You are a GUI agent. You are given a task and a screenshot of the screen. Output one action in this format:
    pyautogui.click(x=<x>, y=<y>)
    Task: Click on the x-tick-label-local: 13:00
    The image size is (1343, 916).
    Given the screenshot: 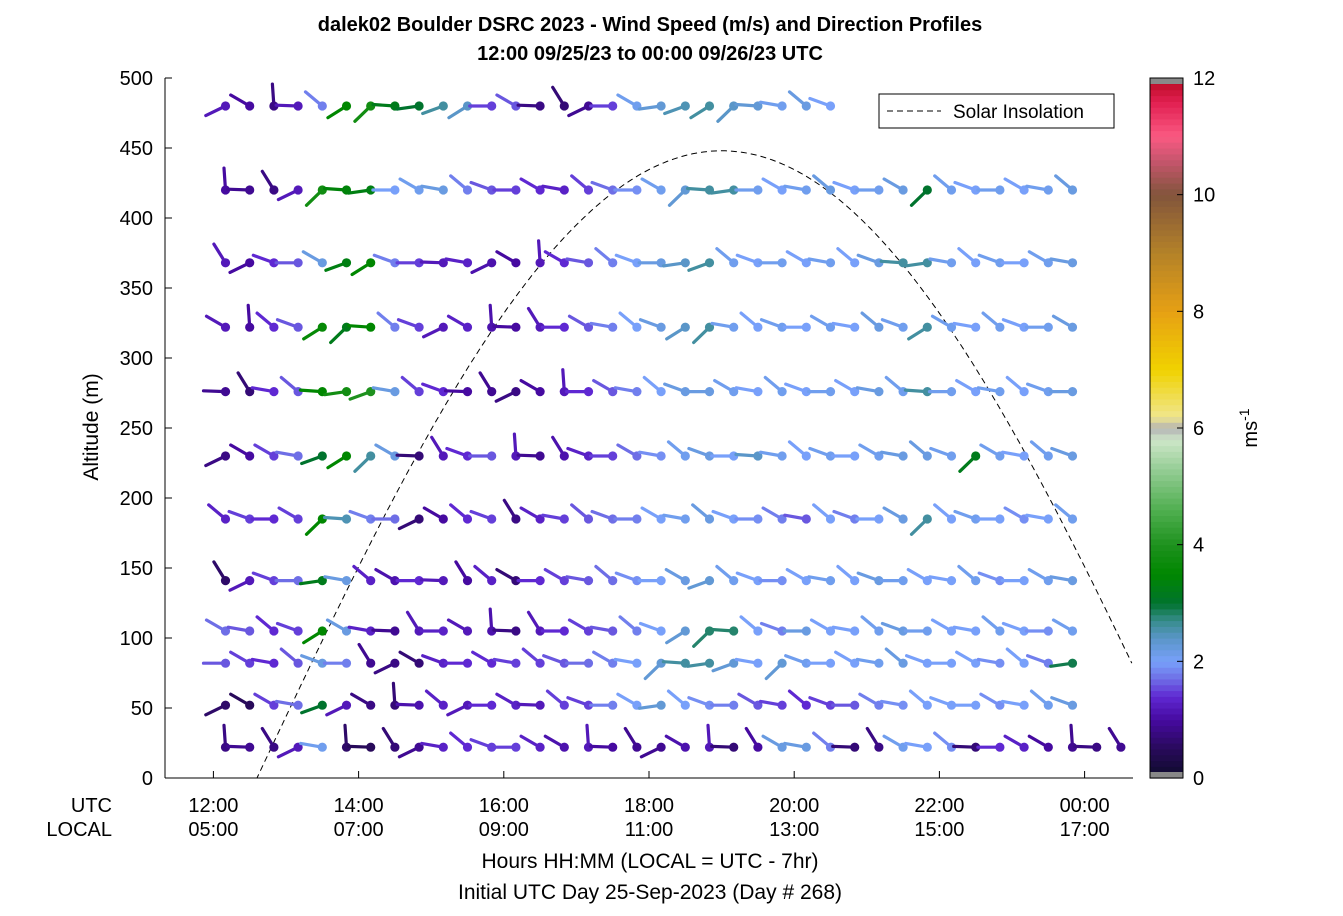 What is the action you would take?
    pyautogui.click(x=794, y=830)
    